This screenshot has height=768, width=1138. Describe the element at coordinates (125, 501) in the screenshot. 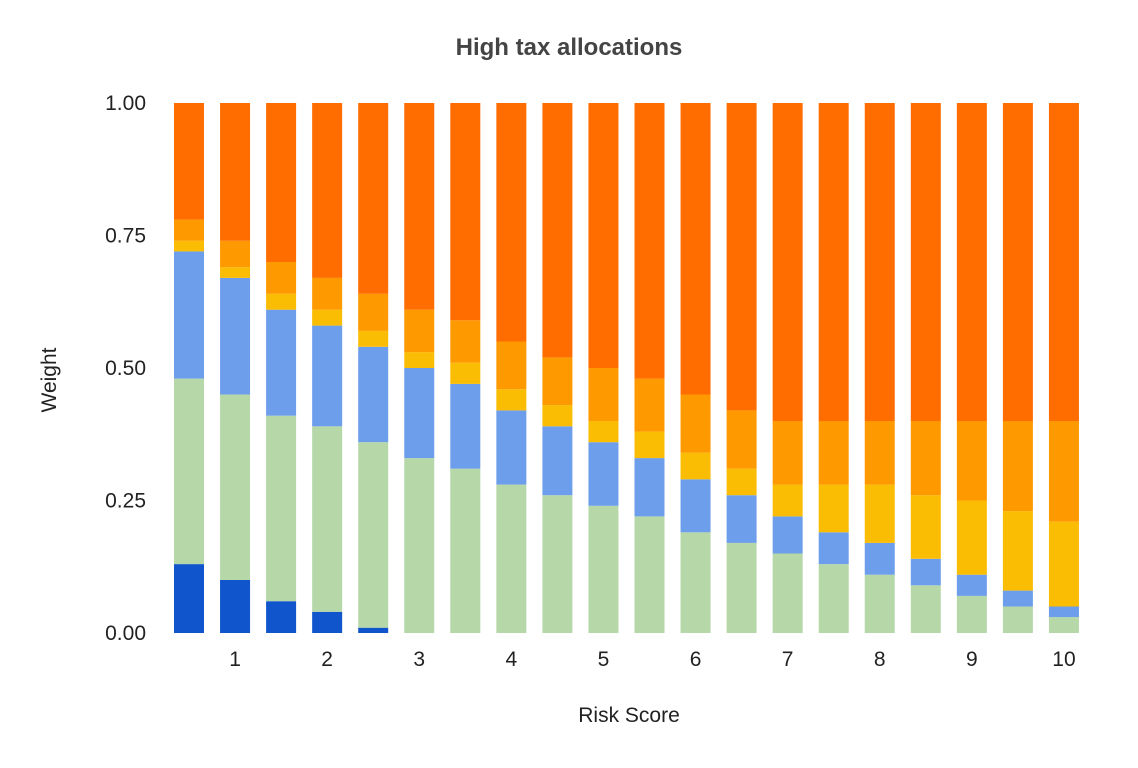

I see `y-tick-label: 0.25` at that location.